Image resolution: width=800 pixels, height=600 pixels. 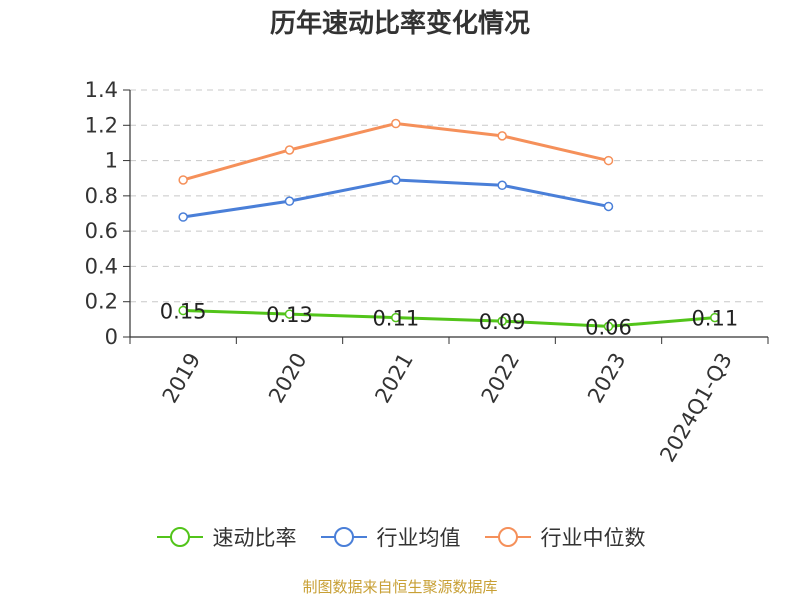 I want to click on data-label: 0.13, so click(x=289, y=315).